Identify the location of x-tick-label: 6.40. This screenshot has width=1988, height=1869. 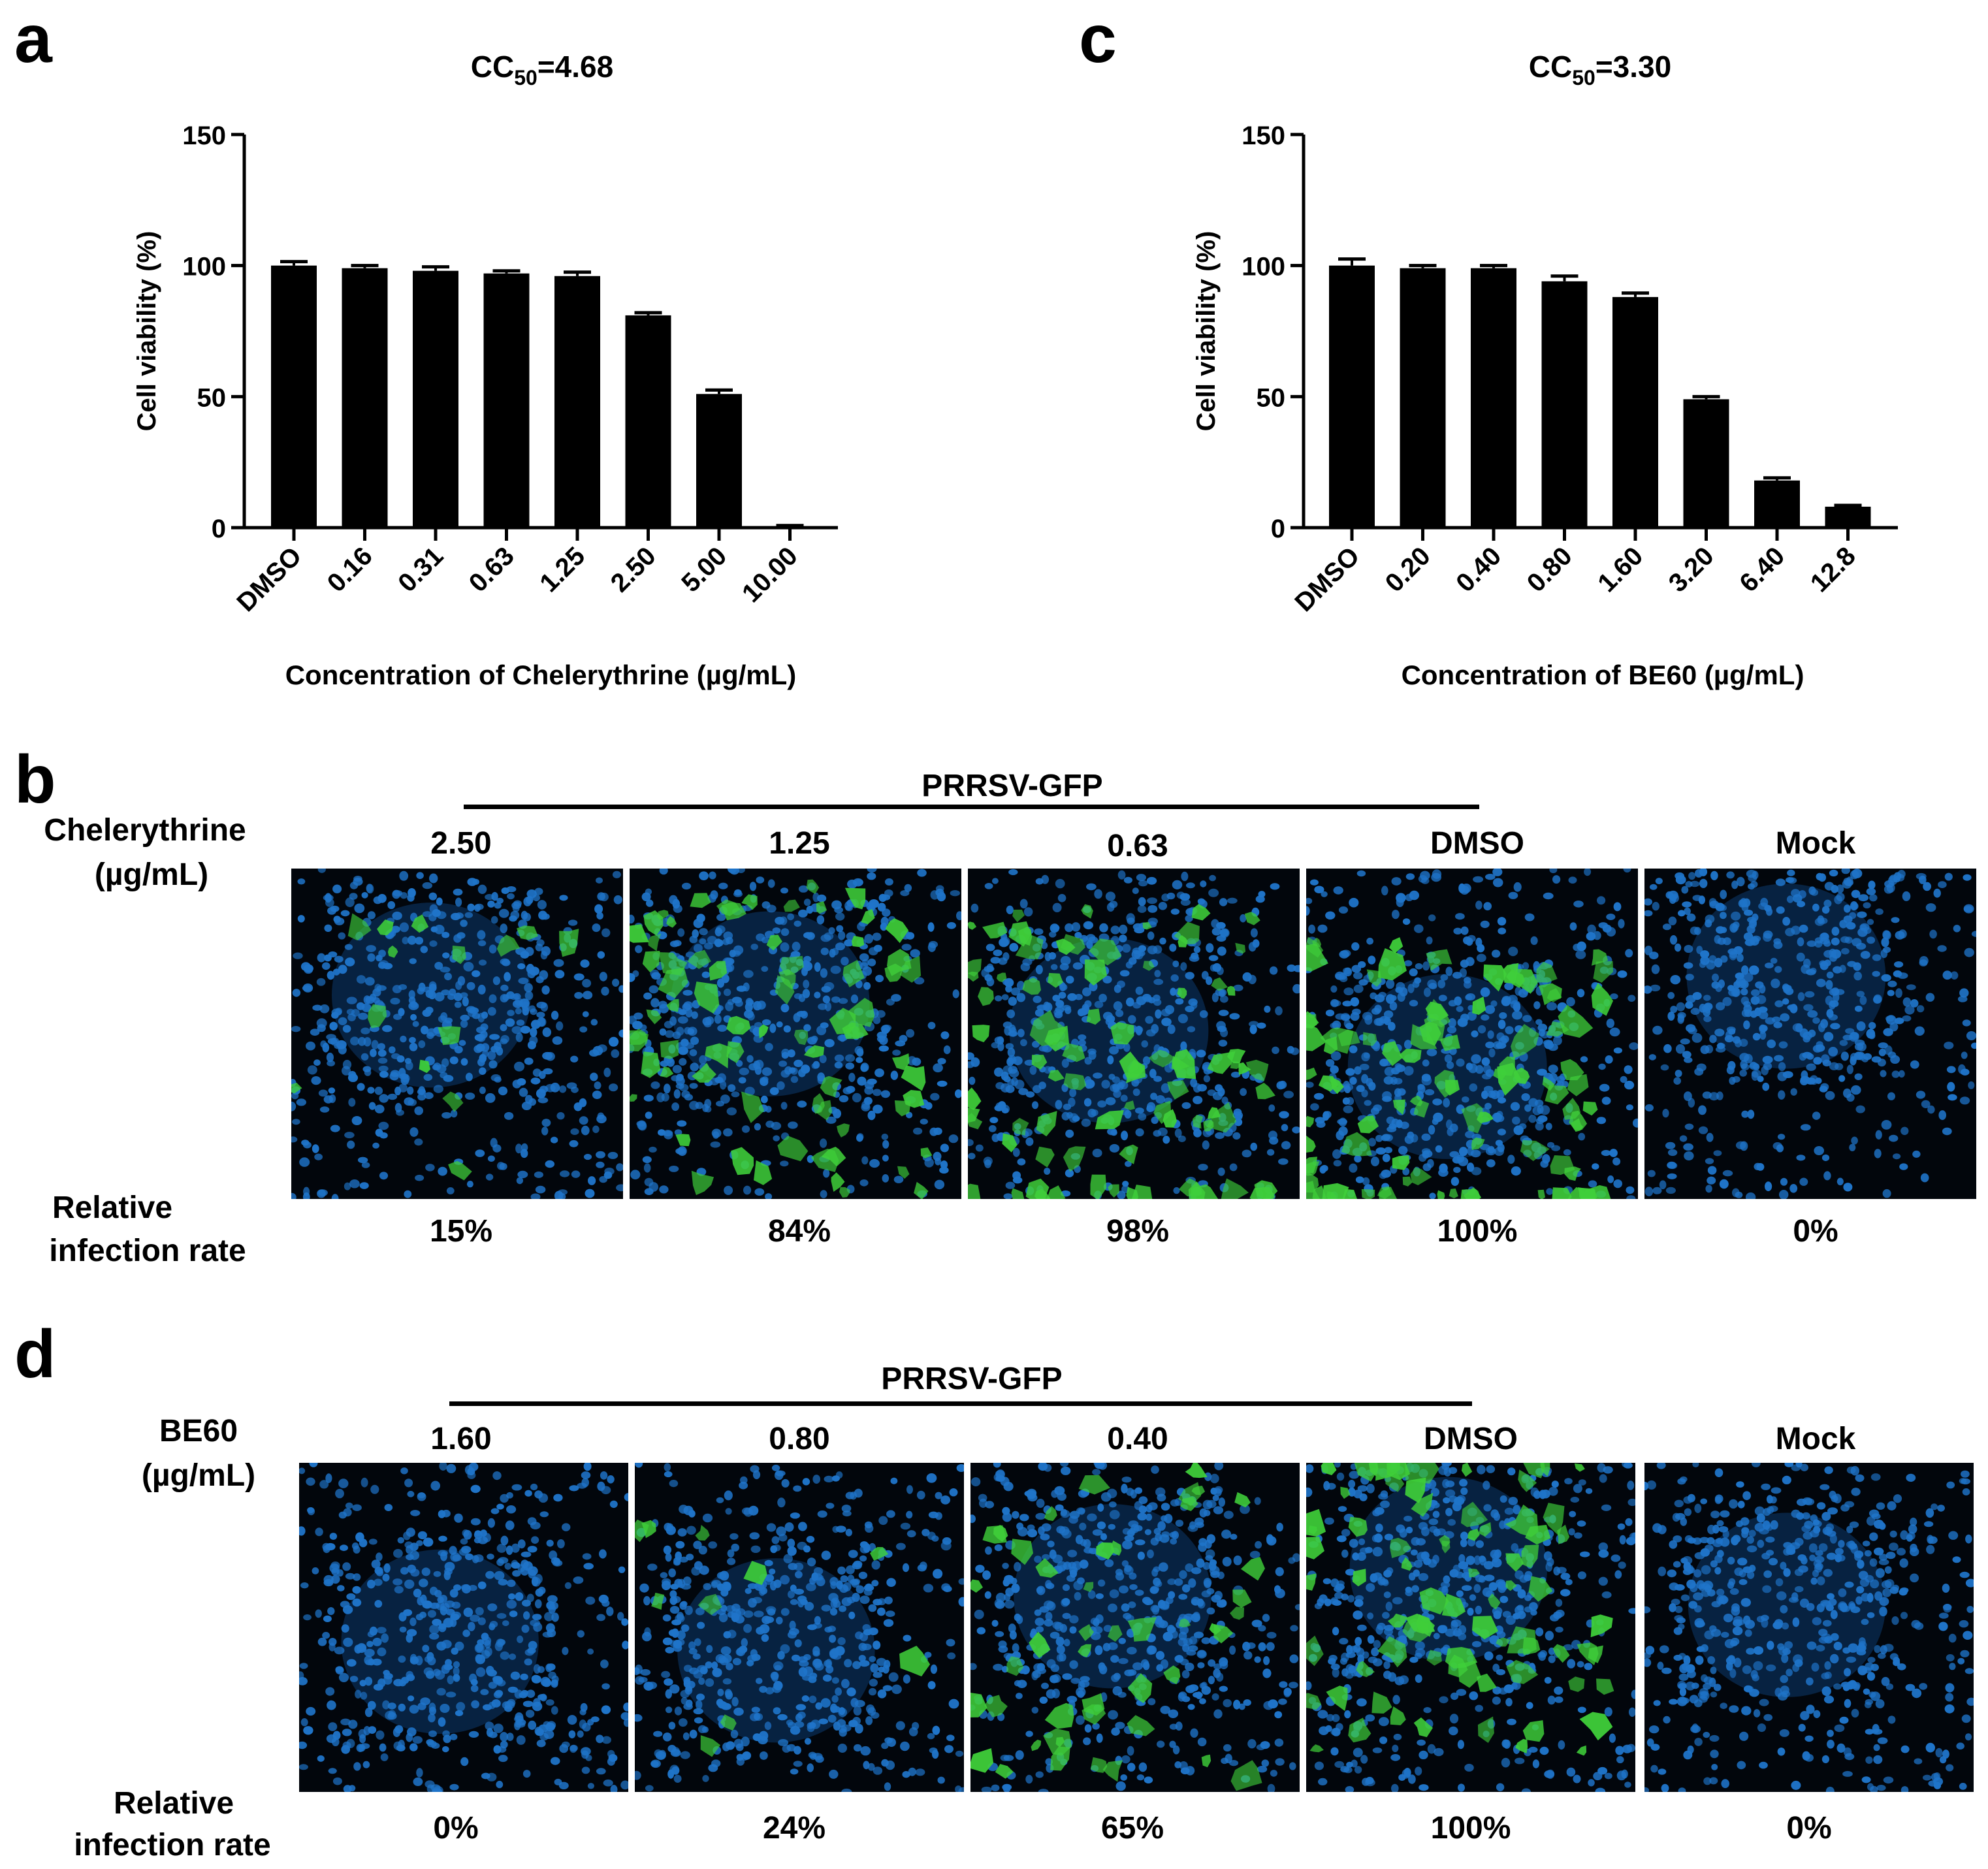
(1762, 569).